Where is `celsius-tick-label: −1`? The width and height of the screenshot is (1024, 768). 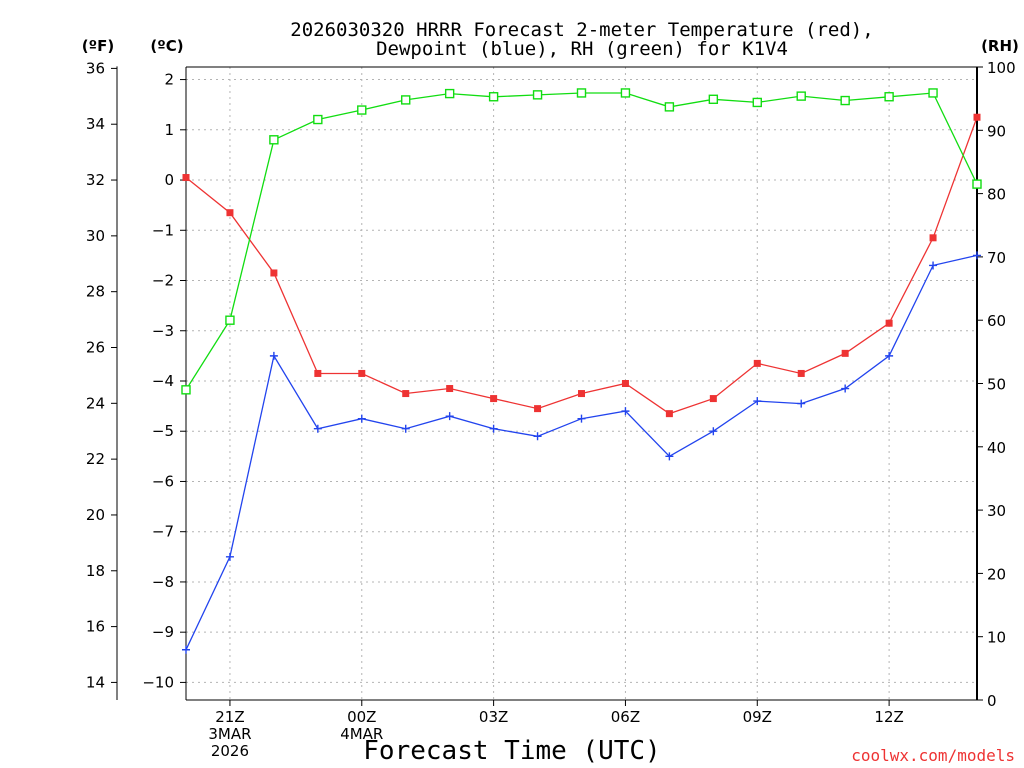 celsius-tick-label: −1 is located at coordinates (163, 230).